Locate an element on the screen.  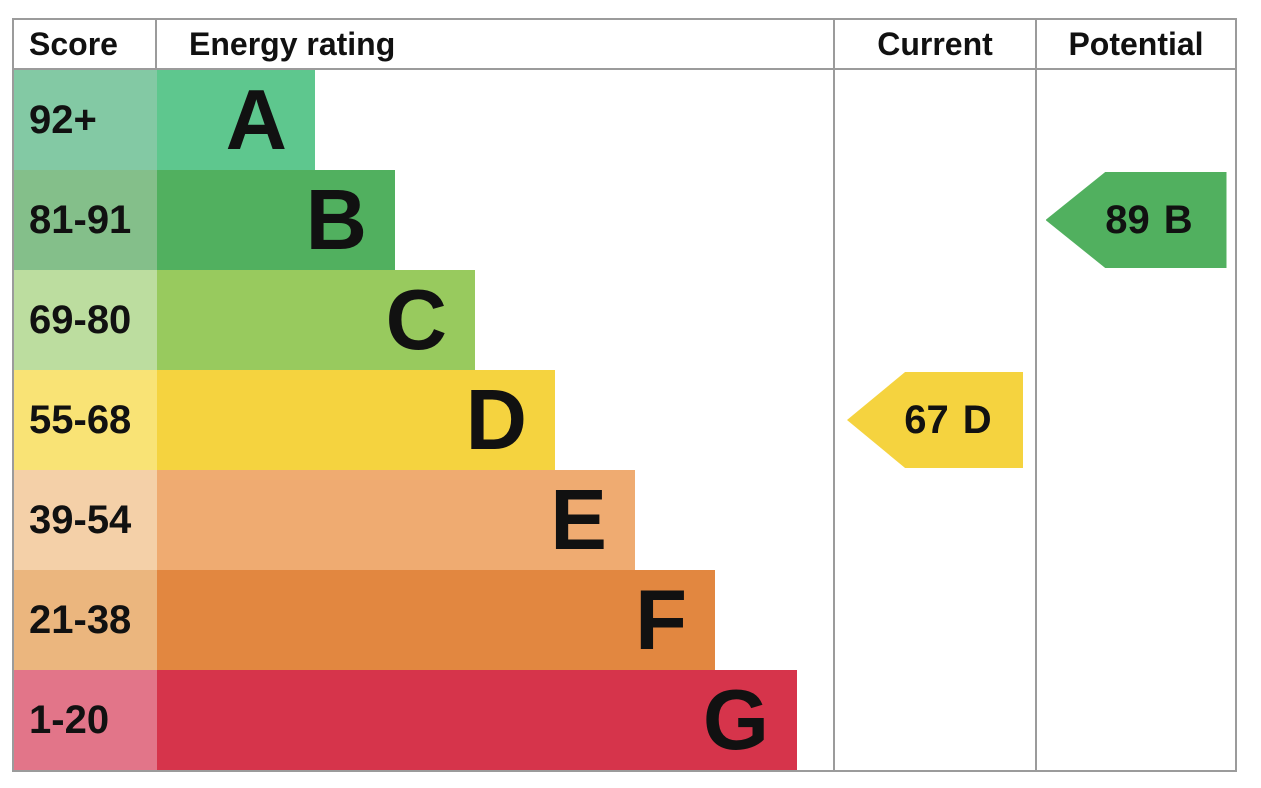
score-range-b: 81-91 is located at coordinates (85, 220).